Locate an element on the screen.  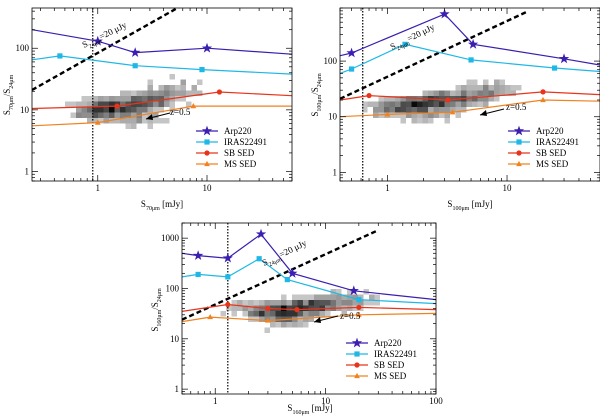
y-tick-label: 100 is located at coordinates (173, 288).